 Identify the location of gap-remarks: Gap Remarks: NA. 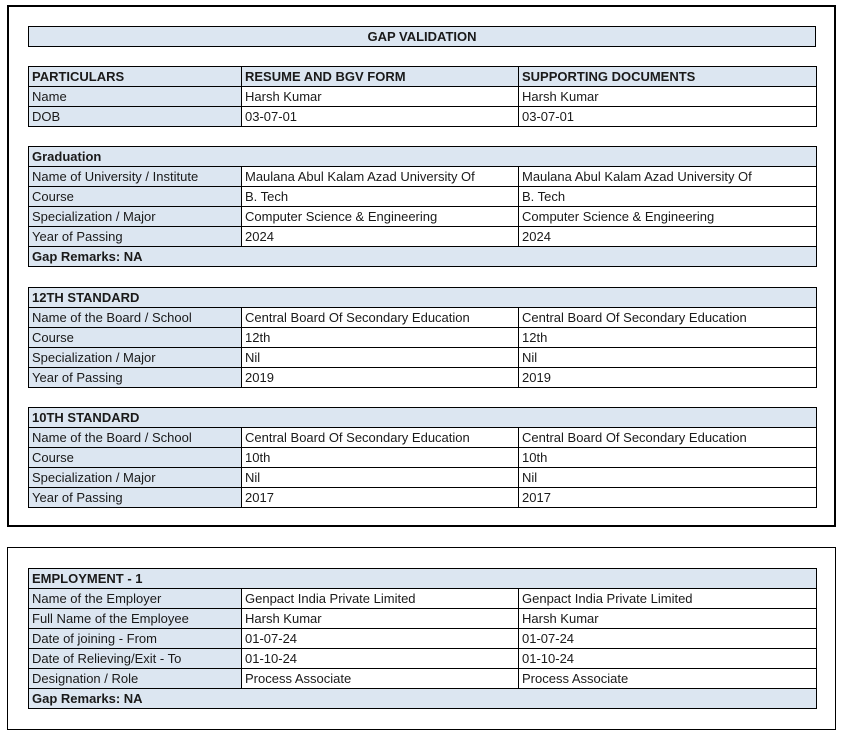
(422, 256).